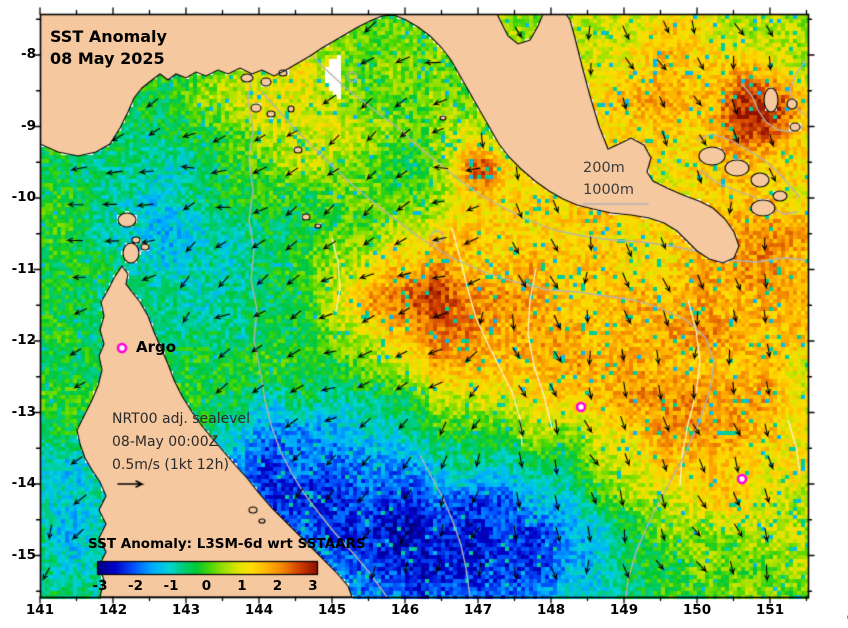  What do you see at coordinates (227, 544) in the screenshot?
I see `colorbar-title: SST Anomaly: L3SM-6d wrt SSTAARS` at bounding box center [227, 544].